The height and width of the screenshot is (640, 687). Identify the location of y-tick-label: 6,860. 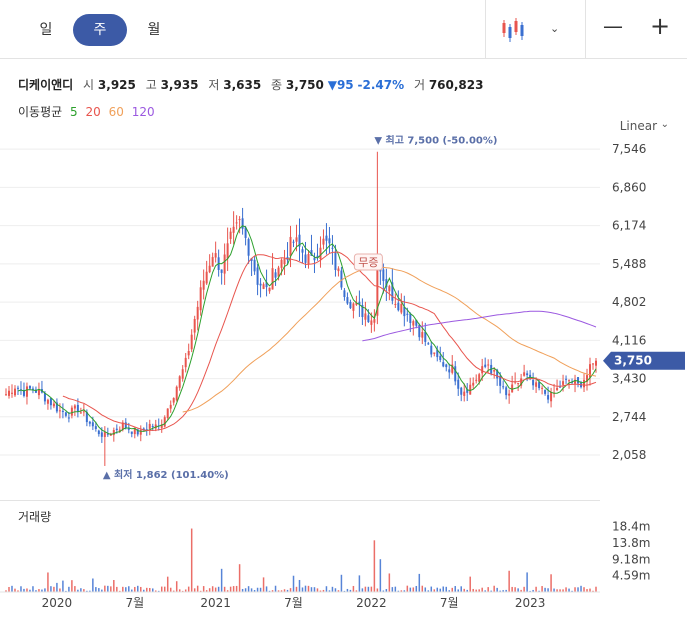
(629, 187).